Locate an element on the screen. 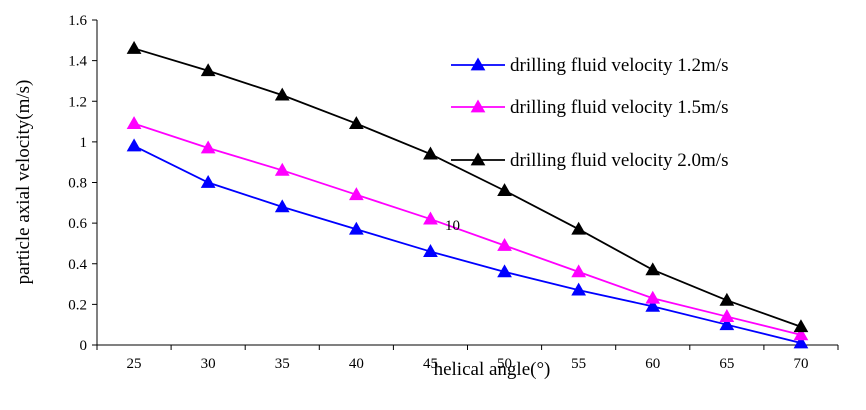 The height and width of the screenshot is (410, 866). legend-label: drilling fluid velocity 1.2m/s is located at coordinates (619, 65).